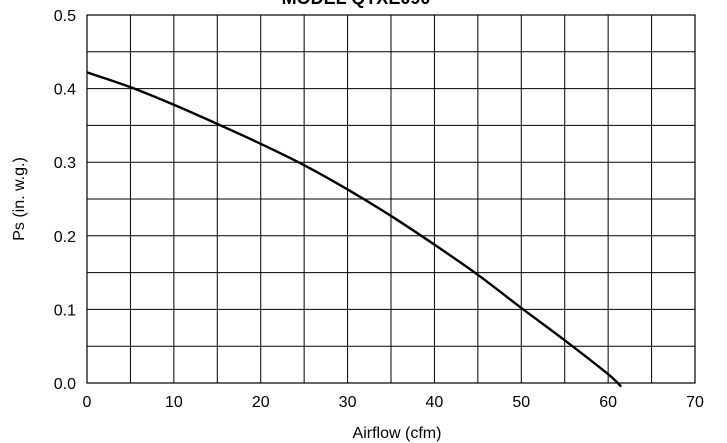  I want to click on y-tick-labels: 0.0 0.1 0.2 0.3 0.4 0.5, so click(65, 200).